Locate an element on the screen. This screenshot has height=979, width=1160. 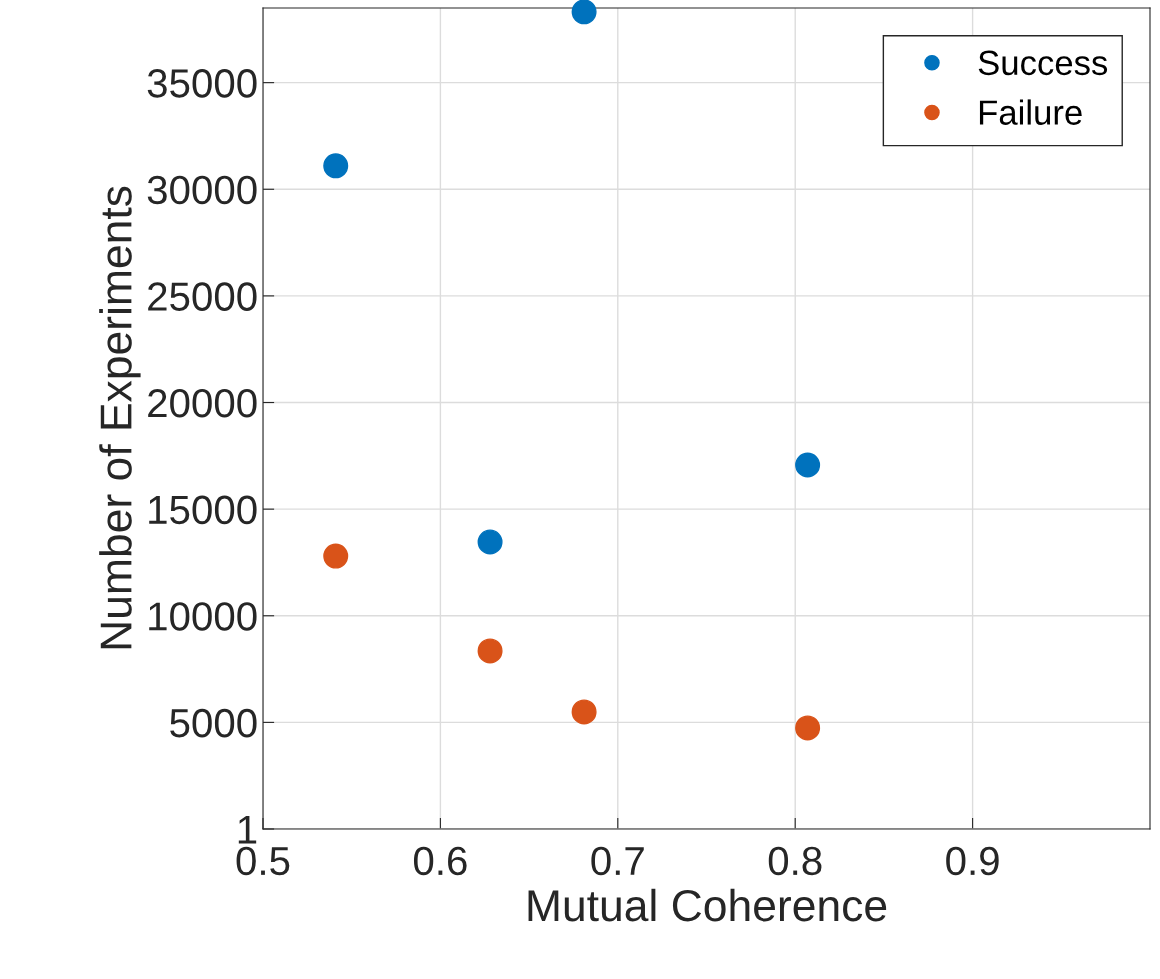
x-tick-label: 0.8 is located at coordinates (795, 861).